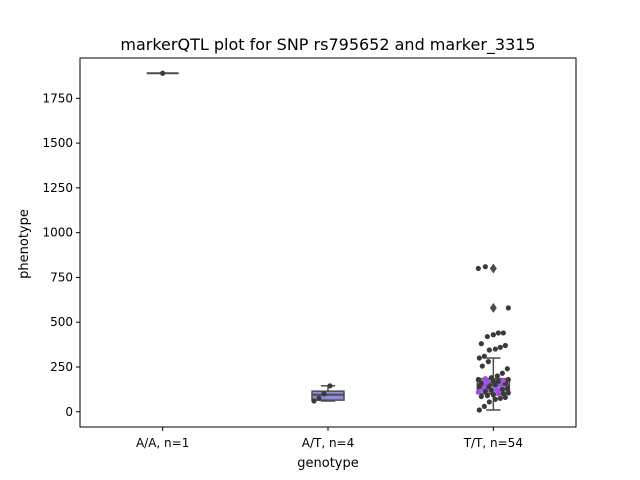 The width and height of the screenshot is (640, 480). What do you see at coordinates (328, 443) in the screenshot?
I see `x-tick-label: A/T, n=4` at bounding box center [328, 443].